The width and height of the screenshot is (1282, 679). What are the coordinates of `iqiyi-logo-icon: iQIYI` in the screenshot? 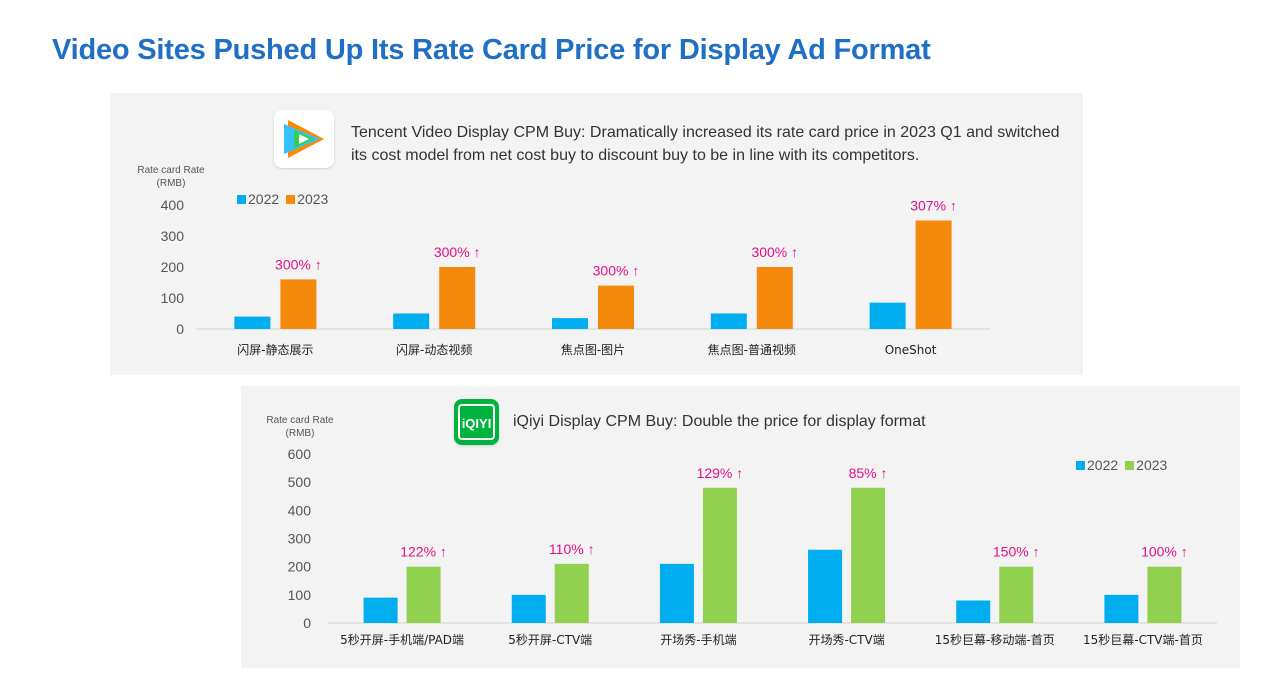 It's located at (476, 422).